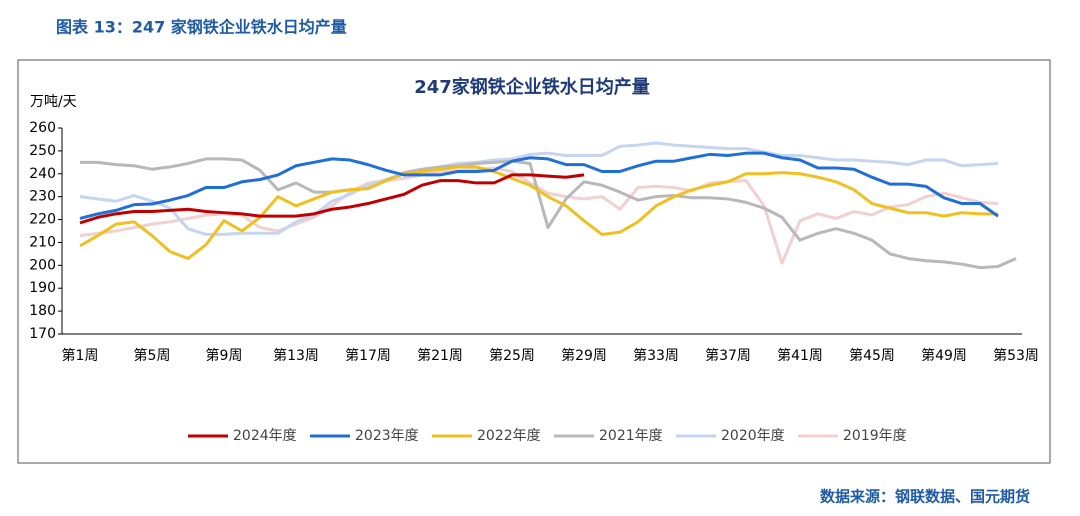  What do you see at coordinates (296, 355) in the screenshot?
I see `x-tick-label: 第13周` at bounding box center [296, 355].